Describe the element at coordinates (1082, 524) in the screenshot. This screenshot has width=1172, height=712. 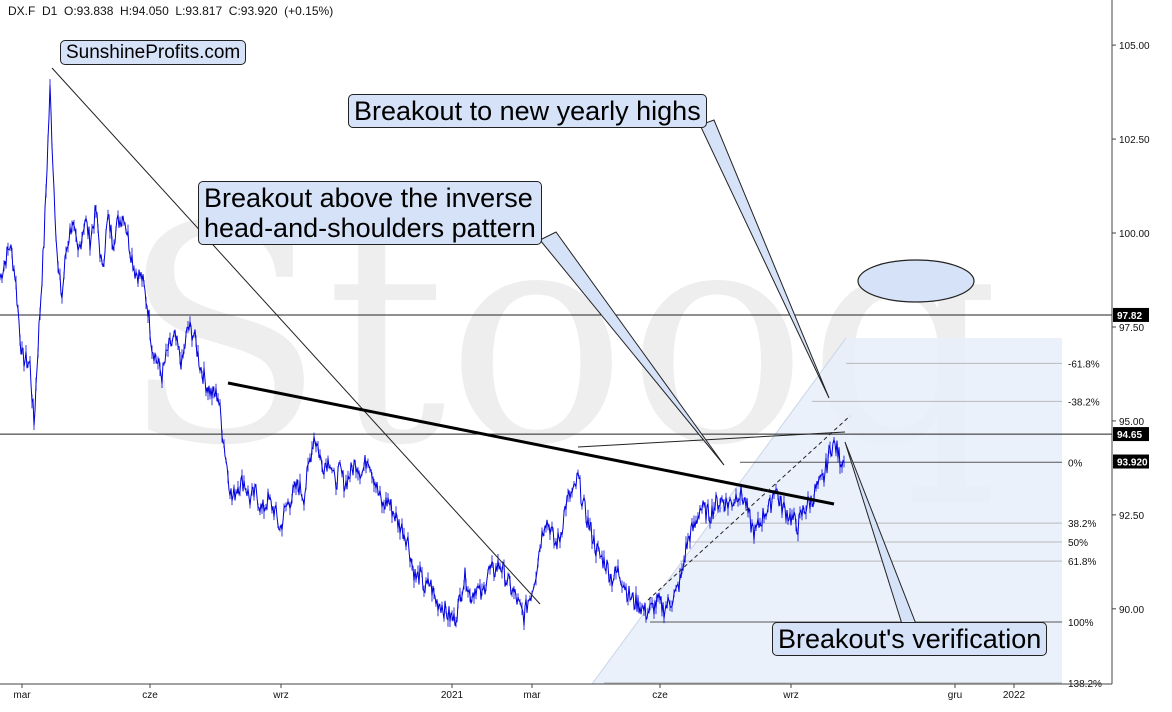
I see `fib-level-label: 38.2%` at that location.